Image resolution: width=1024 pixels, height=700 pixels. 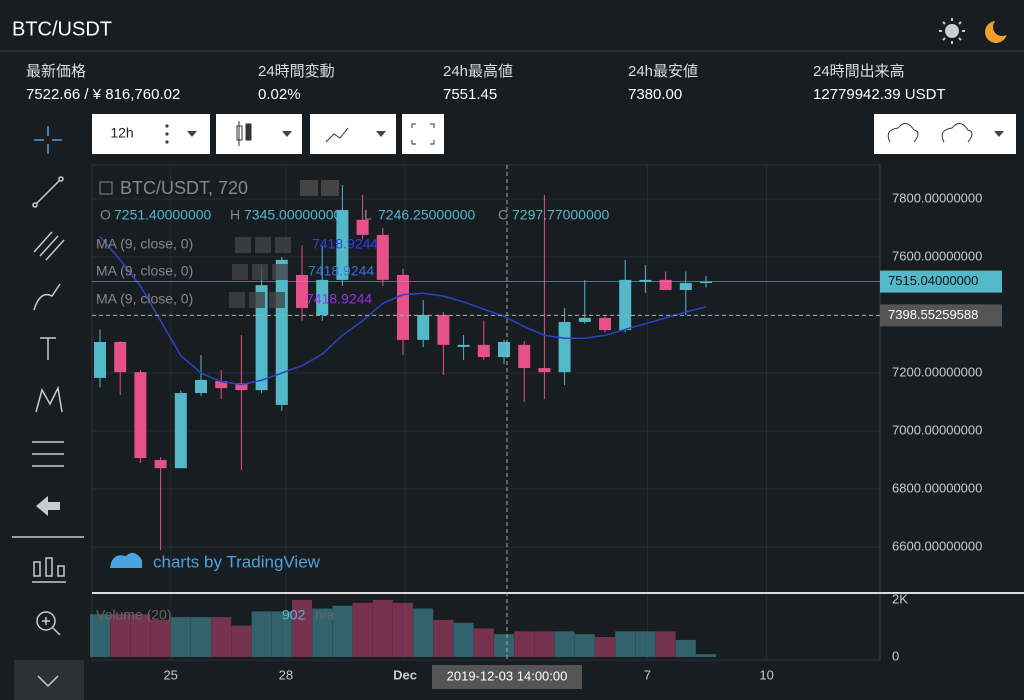 I want to click on measure-tool, so click(x=48, y=454).